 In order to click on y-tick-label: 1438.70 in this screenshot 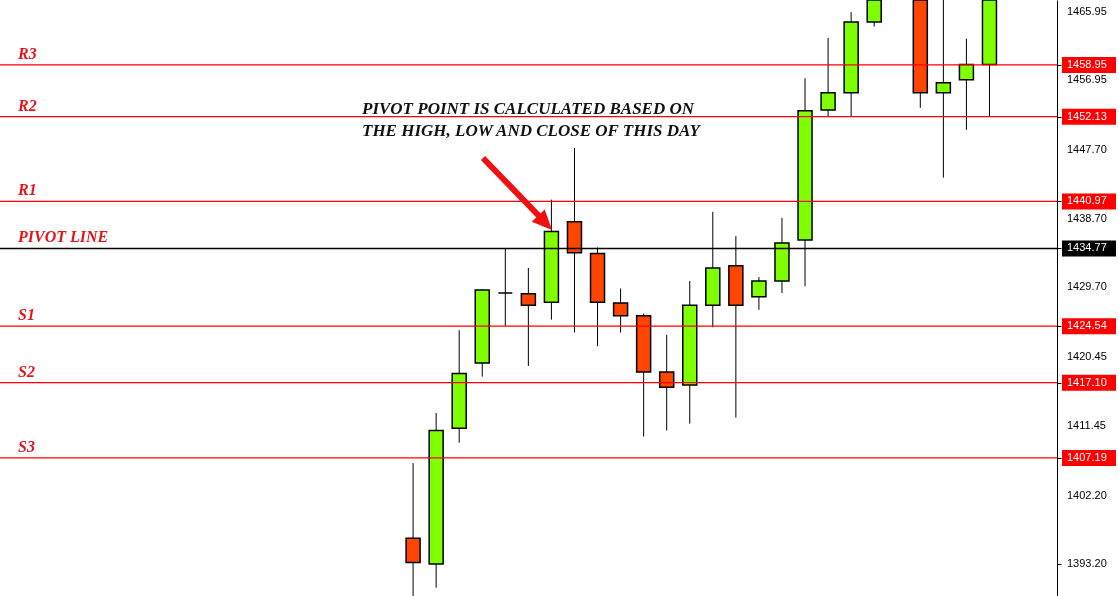, I will do `click(1087, 217)`.